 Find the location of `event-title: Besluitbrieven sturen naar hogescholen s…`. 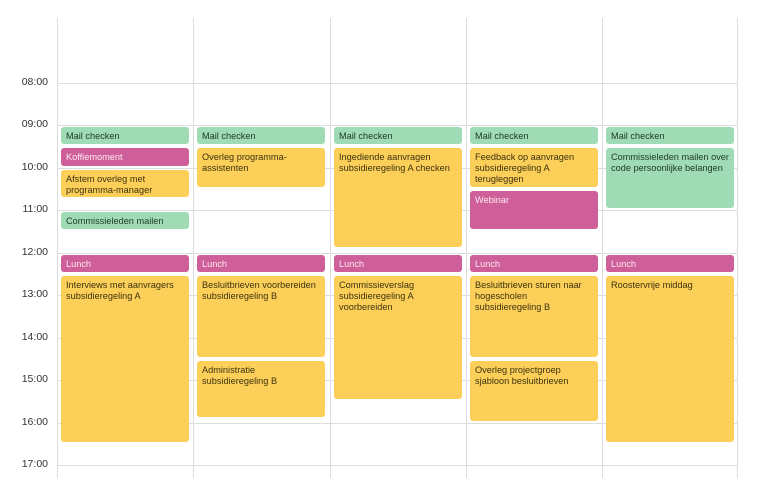

event-title: Besluitbrieven sturen naar hogescholen s… is located at coordinates (528, 295).